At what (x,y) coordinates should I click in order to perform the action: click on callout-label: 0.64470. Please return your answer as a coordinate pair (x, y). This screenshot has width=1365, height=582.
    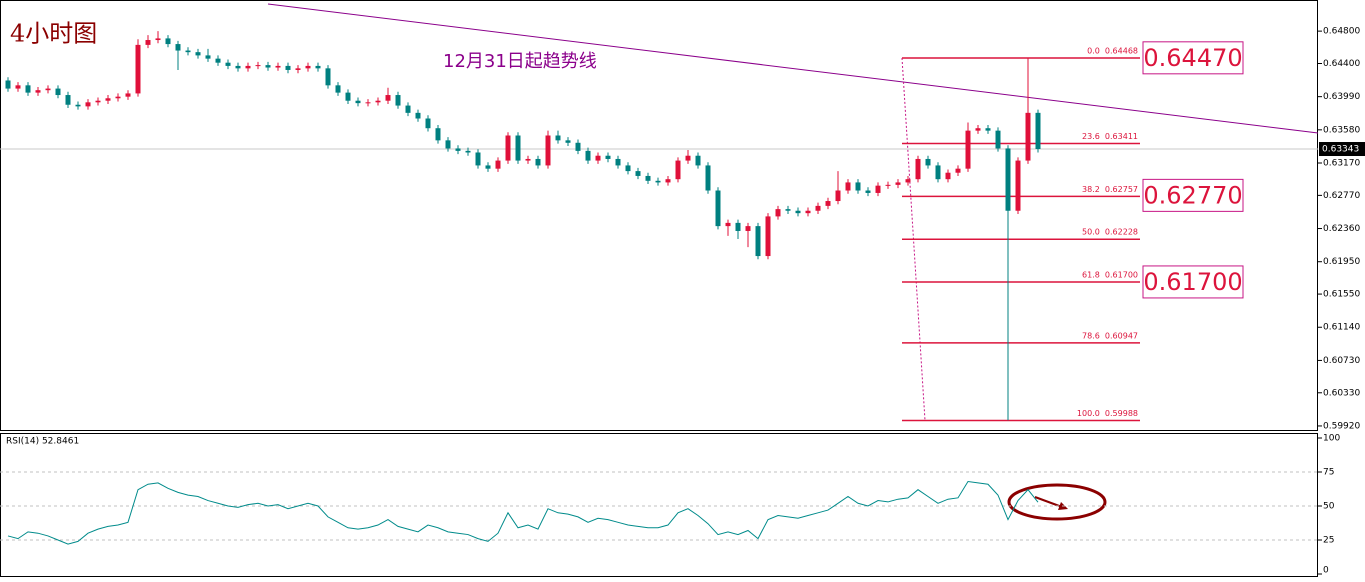
    Looking at the image, I should click on (1192, 58).